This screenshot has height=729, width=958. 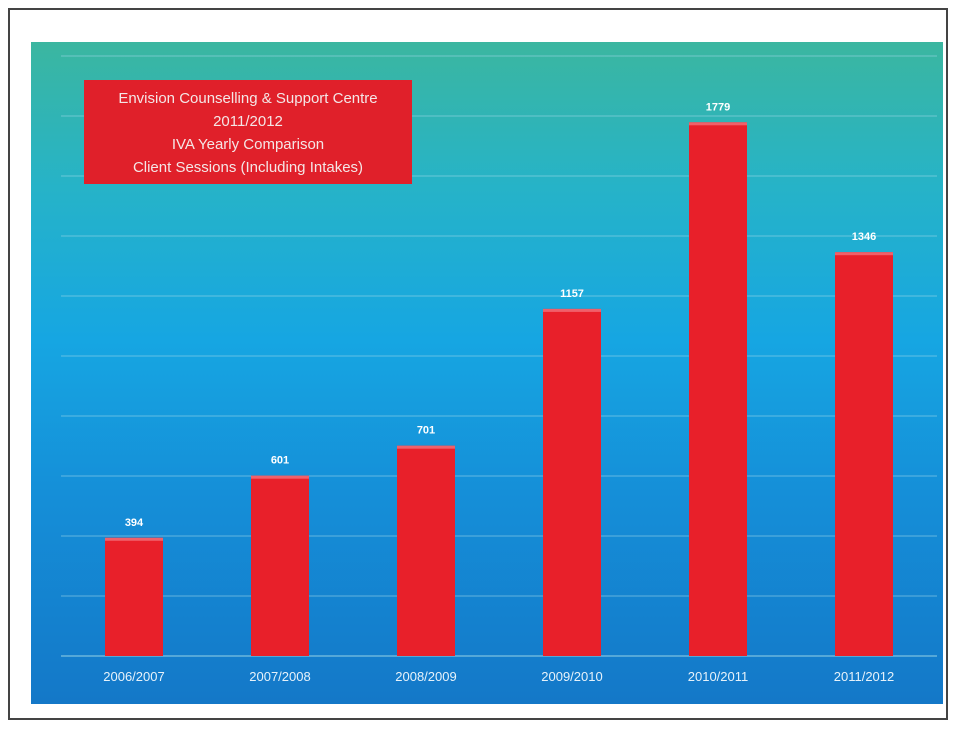 I want to click on x-tick-label: 2006/2007, so click(x=133, y=676).